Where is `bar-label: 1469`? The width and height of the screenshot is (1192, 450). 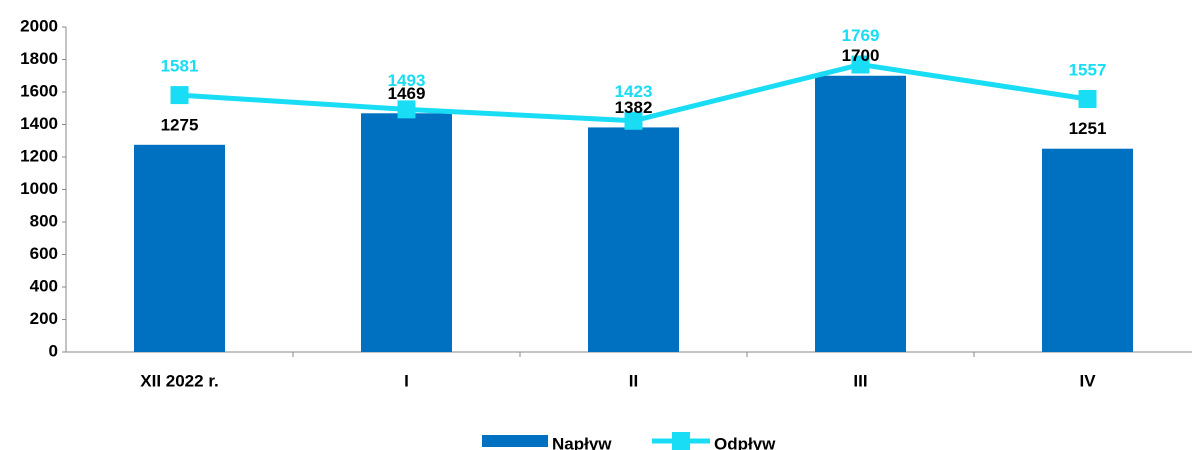 bar-label: 1469 is located at coordinates (407, 93).